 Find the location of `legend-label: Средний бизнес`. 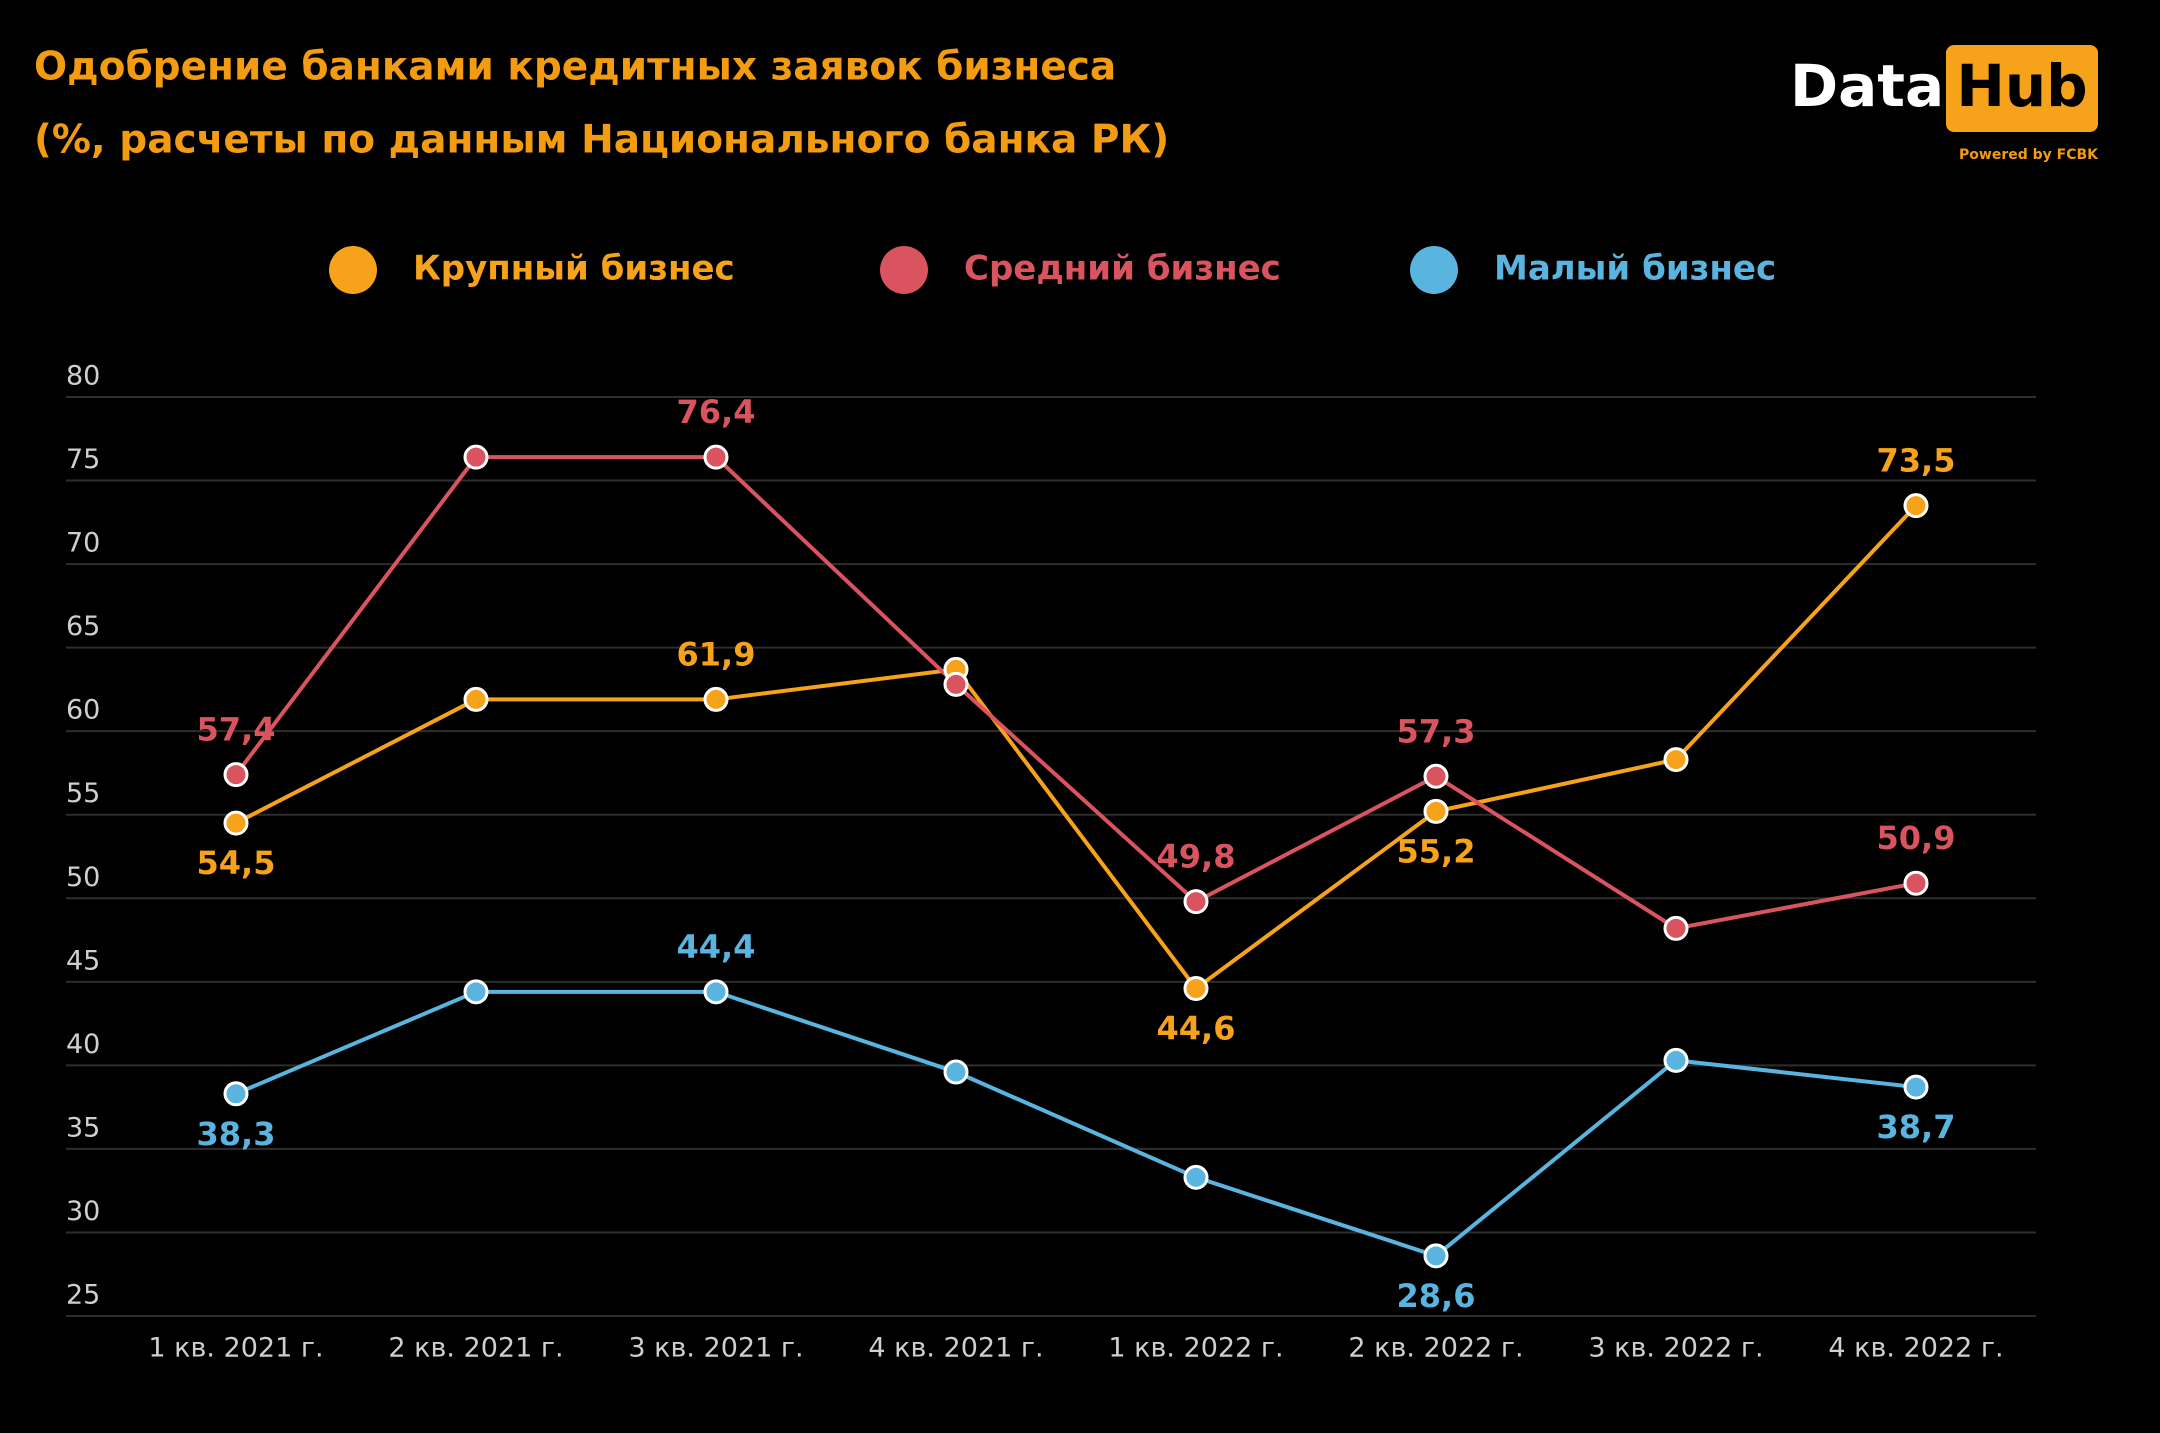

legend-label: Средний бизнес is located at coordinates (1122, 269).